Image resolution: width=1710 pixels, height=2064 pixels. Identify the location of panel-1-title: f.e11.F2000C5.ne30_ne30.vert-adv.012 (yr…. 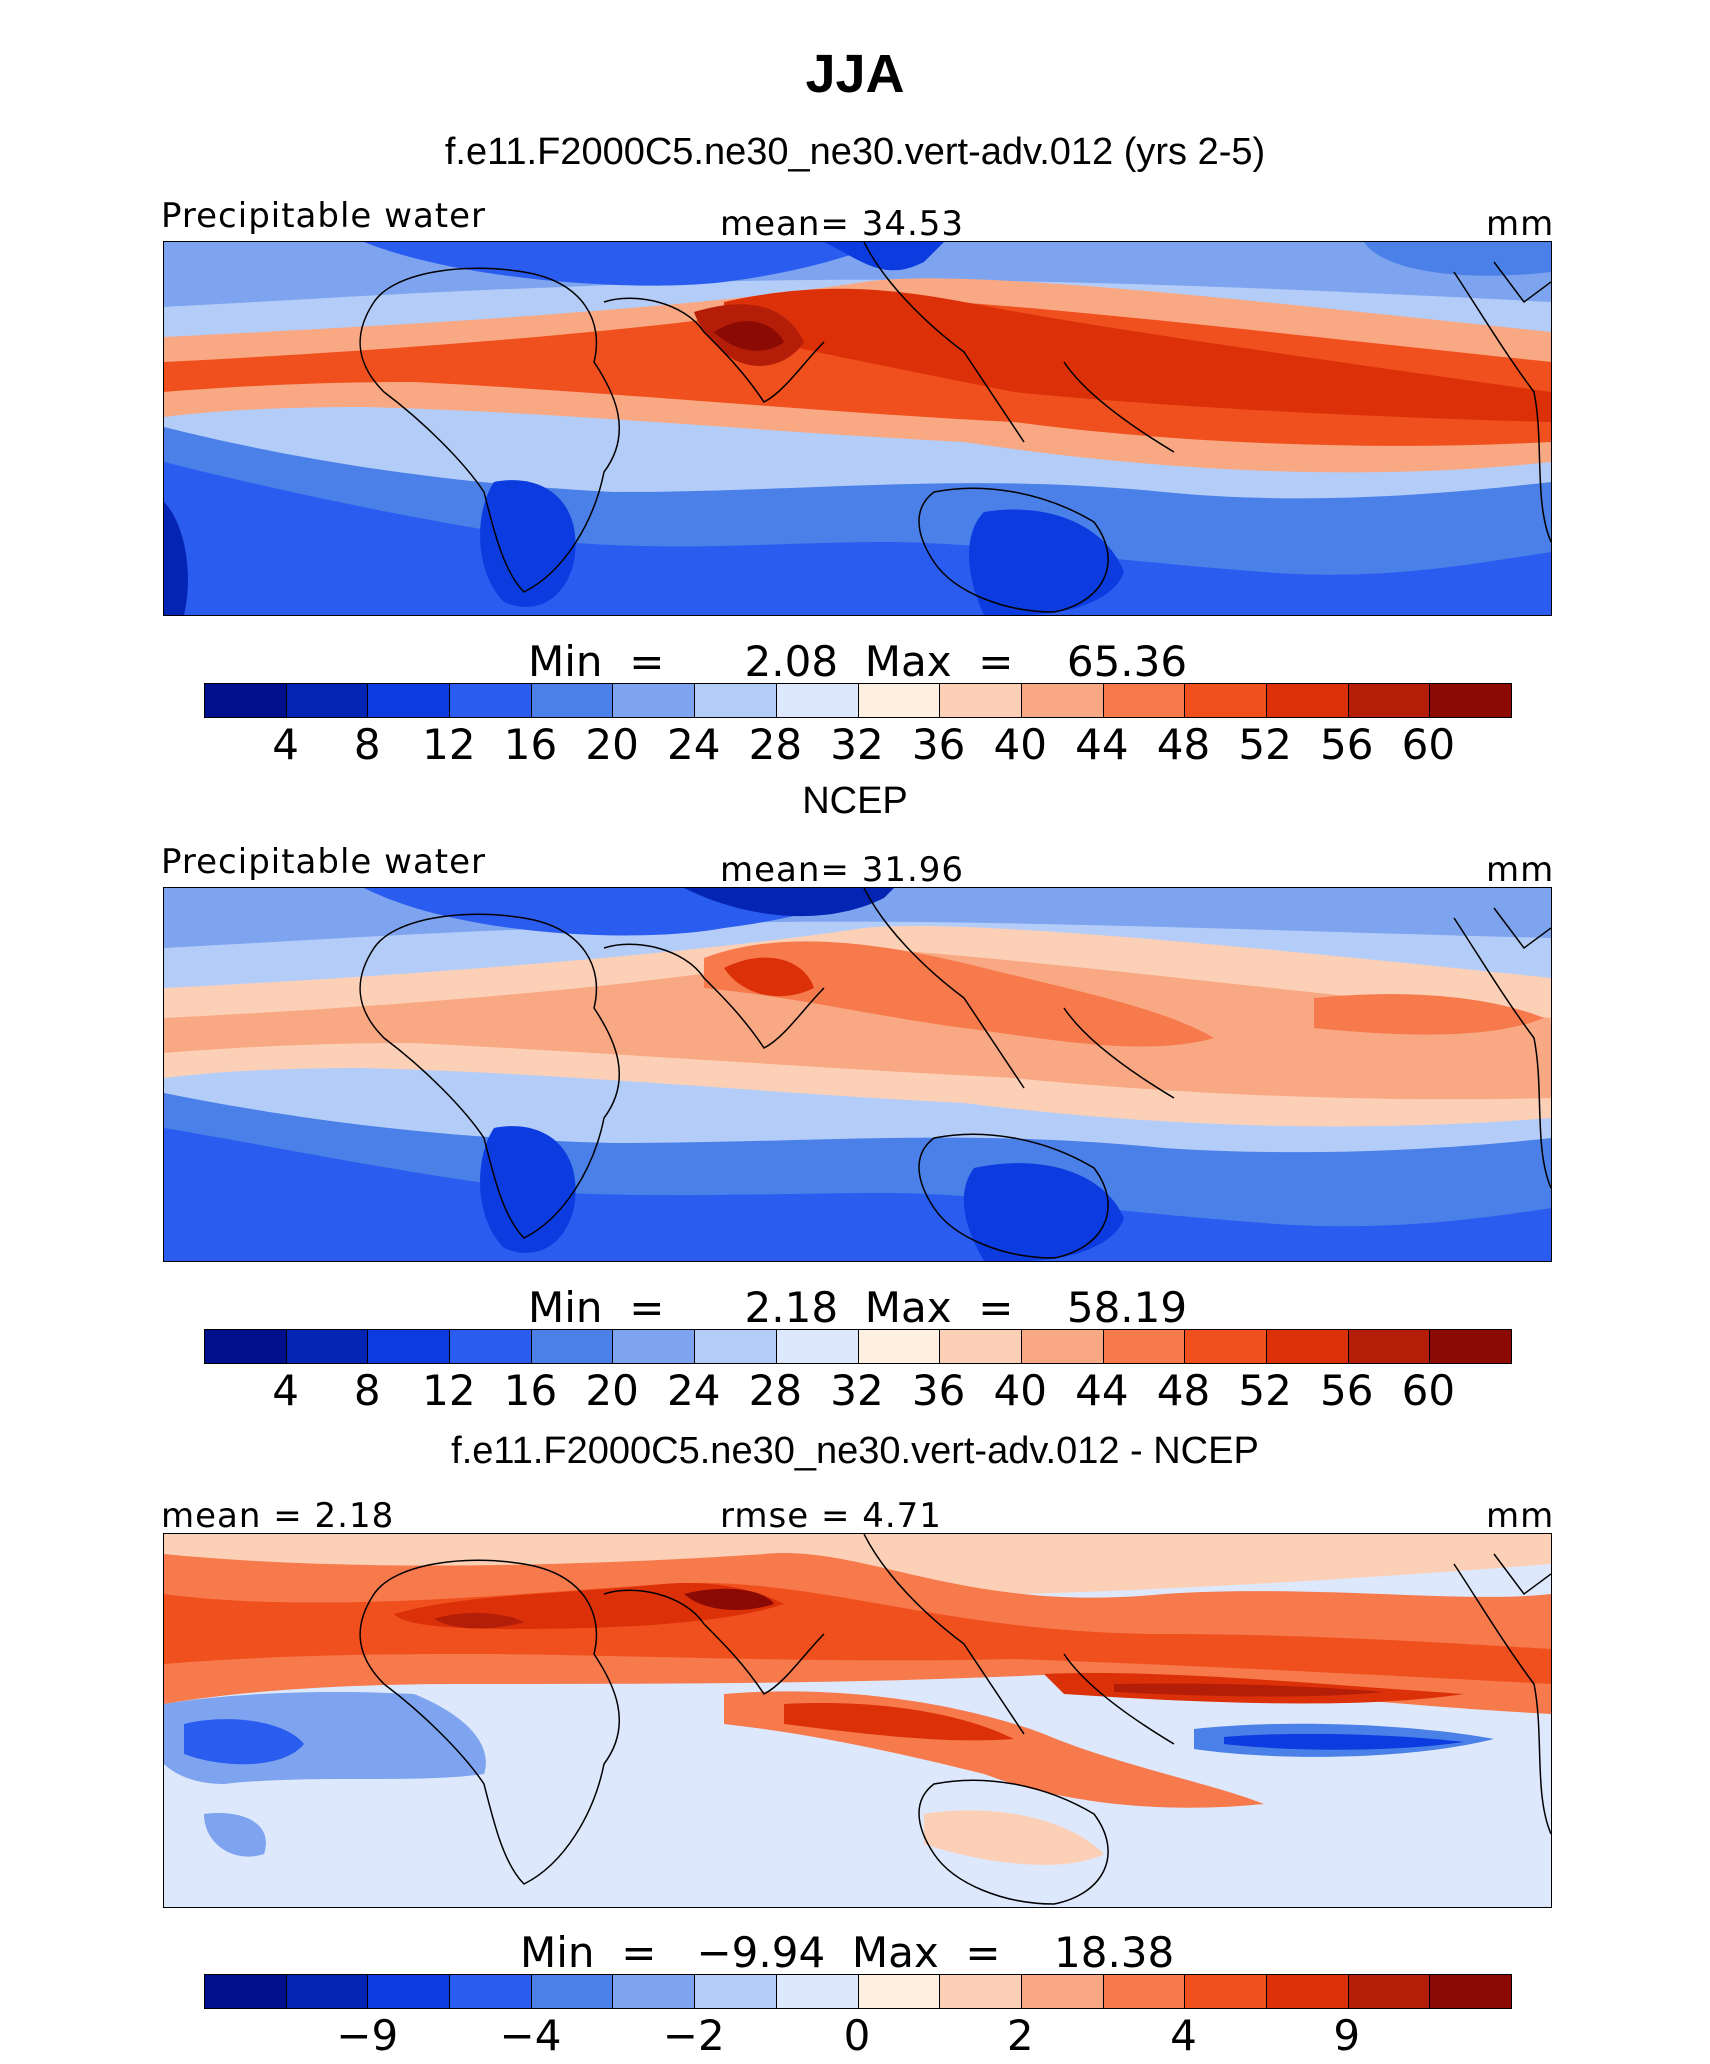
(855, 152).